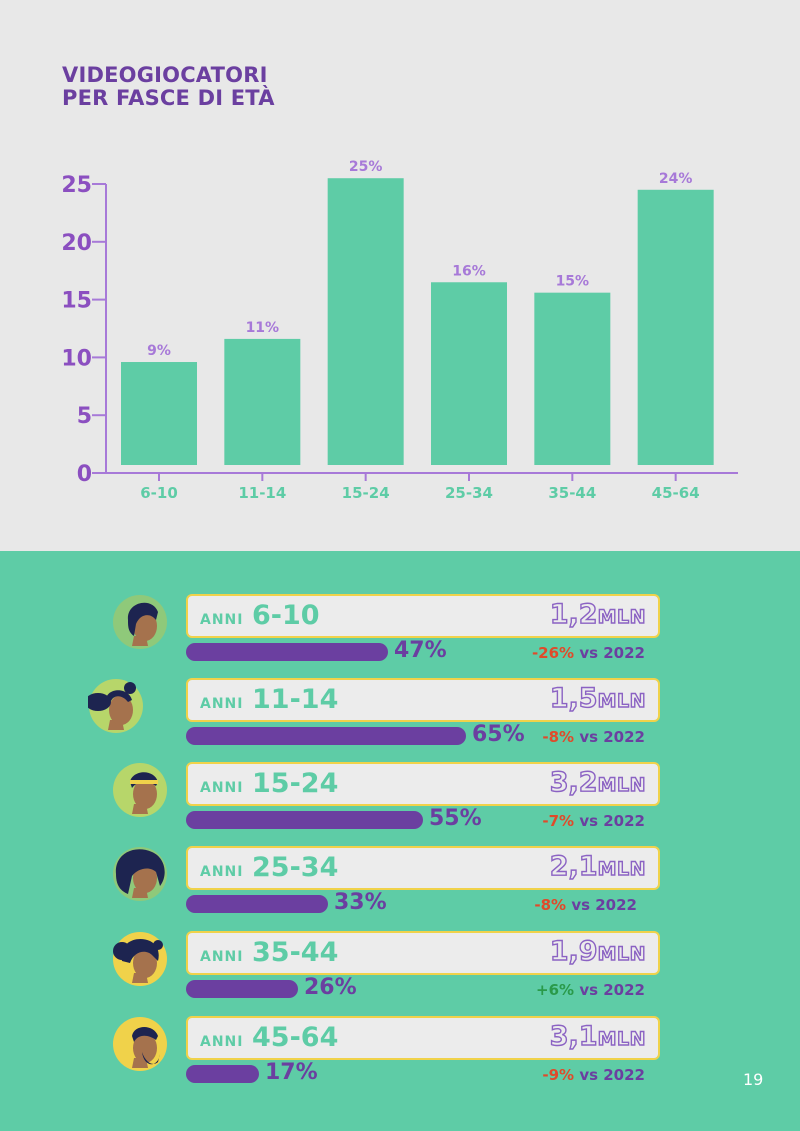  I want to click on y-tick-label: 0, so click(84, 474).